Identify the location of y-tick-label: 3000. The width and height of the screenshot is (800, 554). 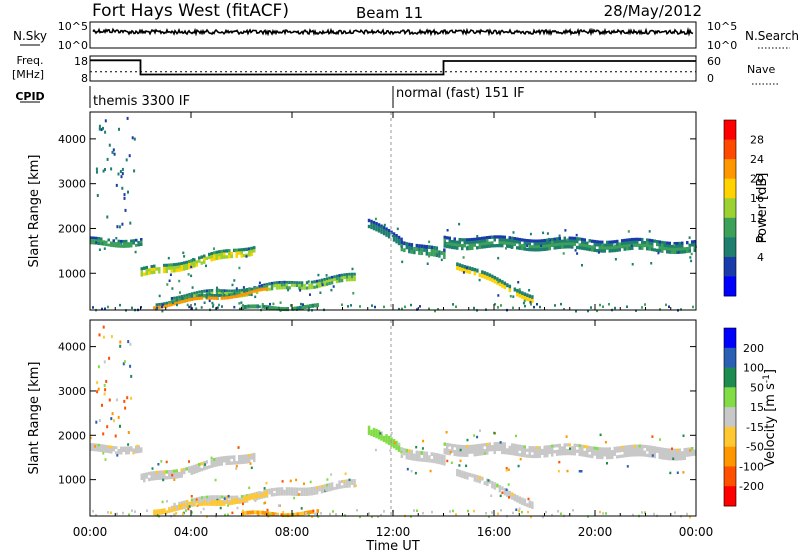
(72, 391).